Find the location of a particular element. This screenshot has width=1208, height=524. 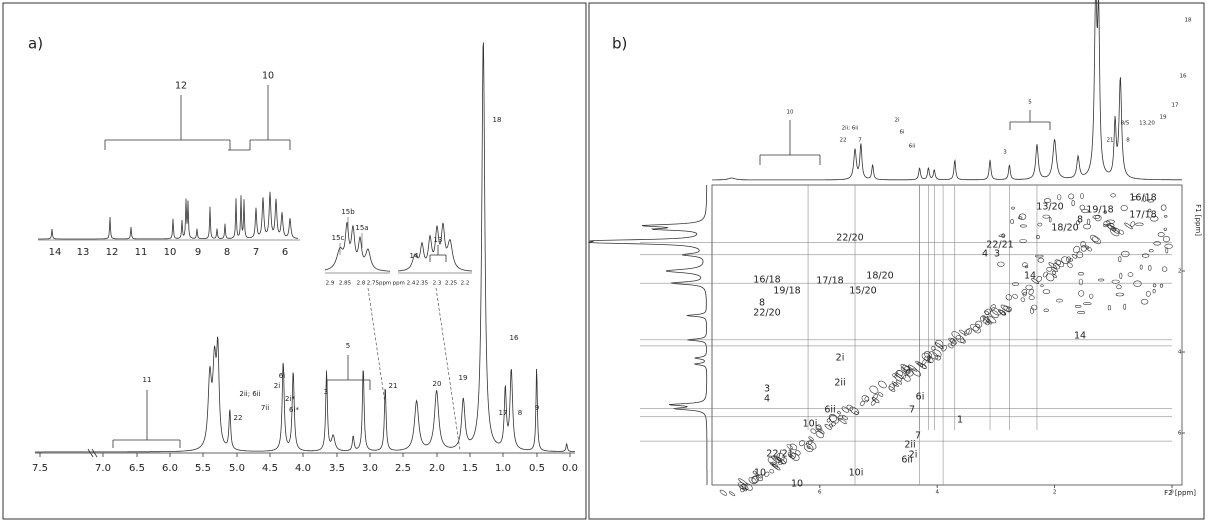

label: 5 is located at coordinates (348, 346).